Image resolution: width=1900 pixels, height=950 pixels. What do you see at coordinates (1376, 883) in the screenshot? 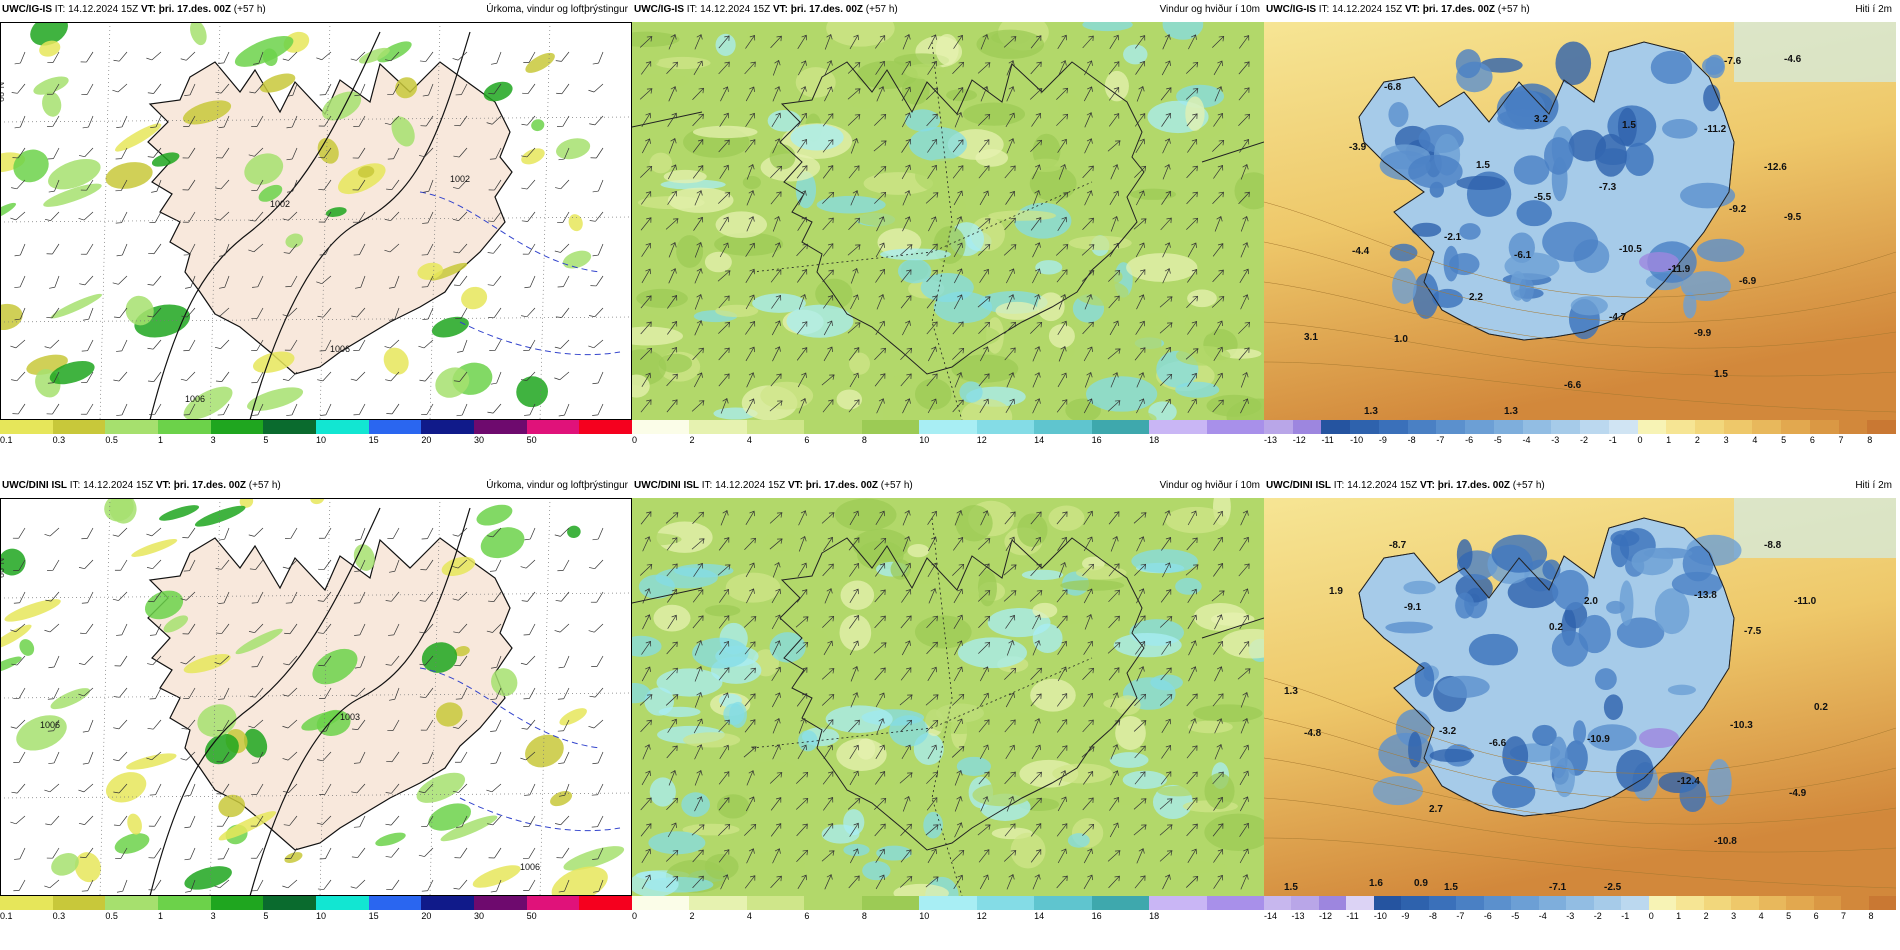
I see `temperature-label: 1.6` at bounding box center [1376, 883].